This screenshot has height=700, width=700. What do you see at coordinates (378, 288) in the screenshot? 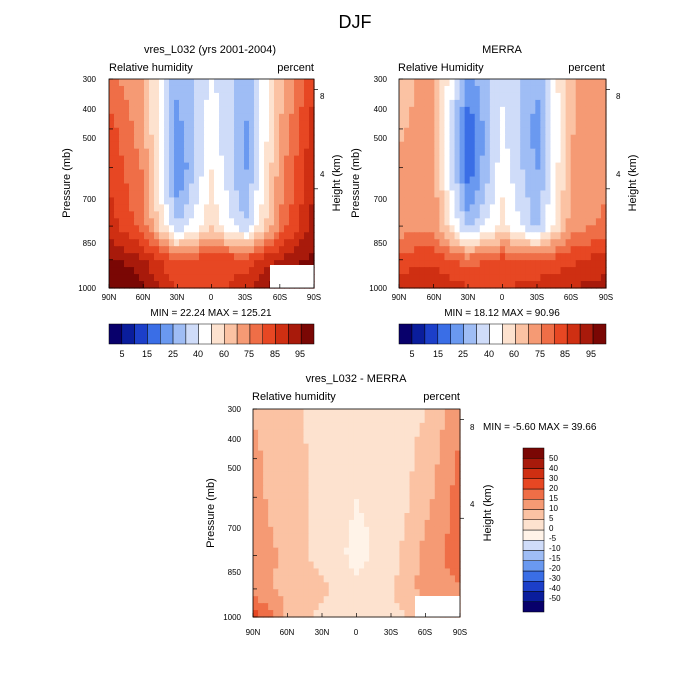
I see `y-tick-label: 1000` at bounding box center [378, 288].